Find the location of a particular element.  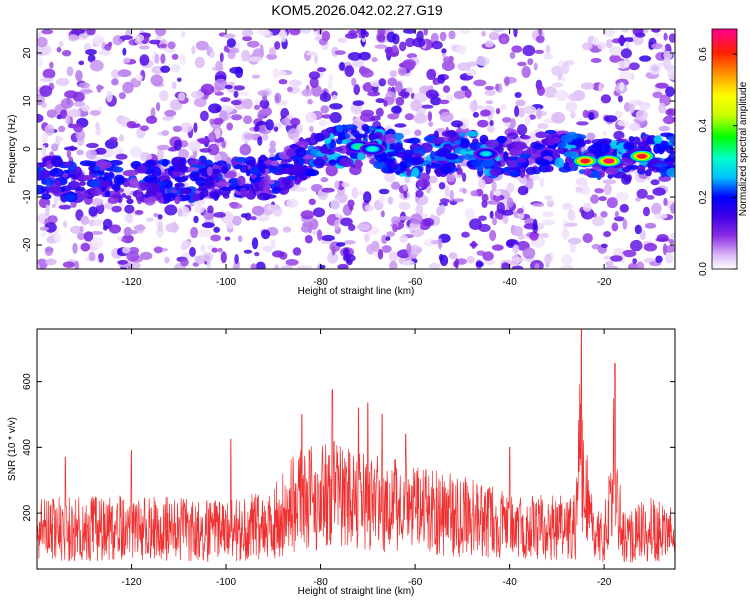

heatmap-ytick-label: -10 is located at coordinates (27, 196).